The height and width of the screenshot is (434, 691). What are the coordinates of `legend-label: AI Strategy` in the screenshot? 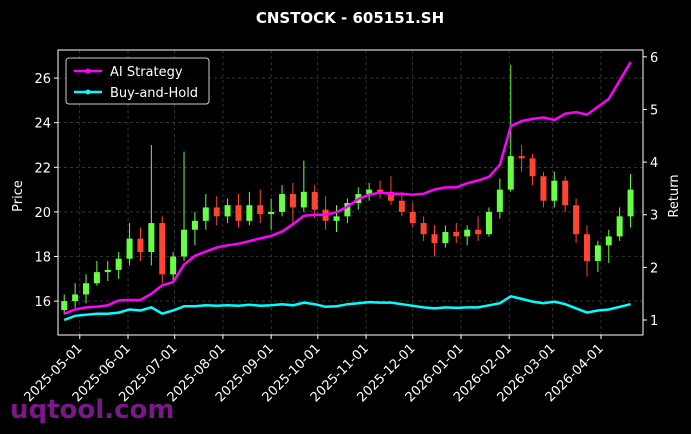 It's located at (146, 72).